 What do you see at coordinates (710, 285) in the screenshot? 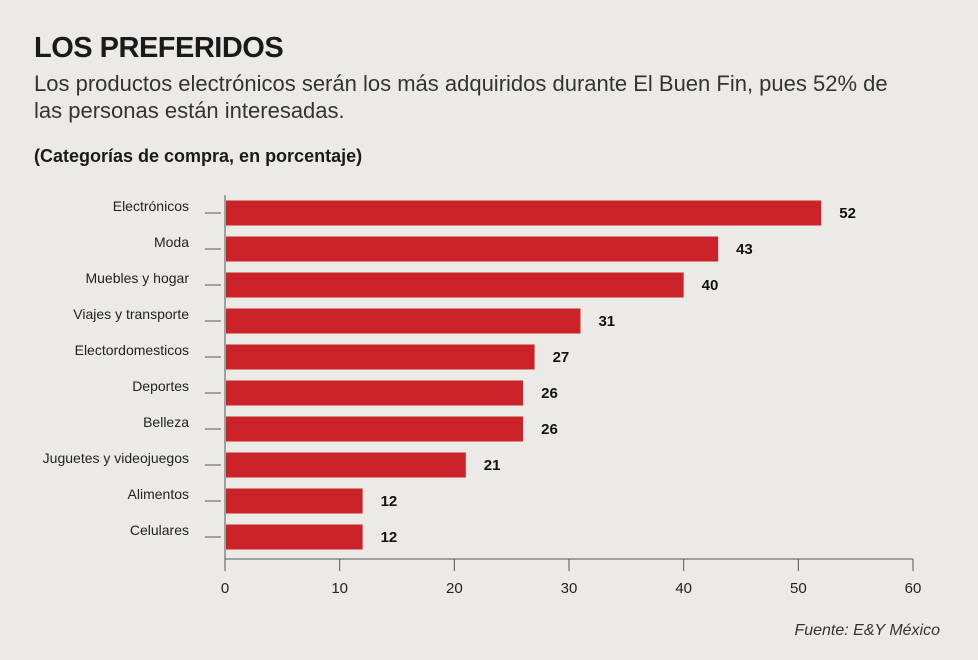
I see `value-label: 40` at bounding box center [710, 285].